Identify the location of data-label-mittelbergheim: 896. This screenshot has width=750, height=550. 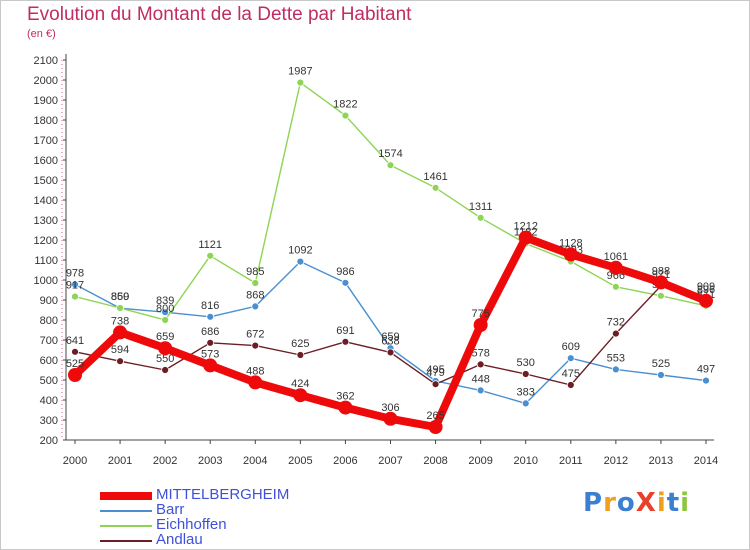
(706, 290).